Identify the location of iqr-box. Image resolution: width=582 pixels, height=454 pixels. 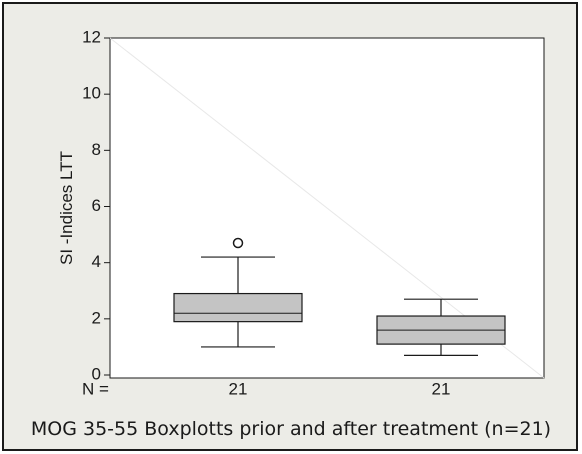
(238, 307).